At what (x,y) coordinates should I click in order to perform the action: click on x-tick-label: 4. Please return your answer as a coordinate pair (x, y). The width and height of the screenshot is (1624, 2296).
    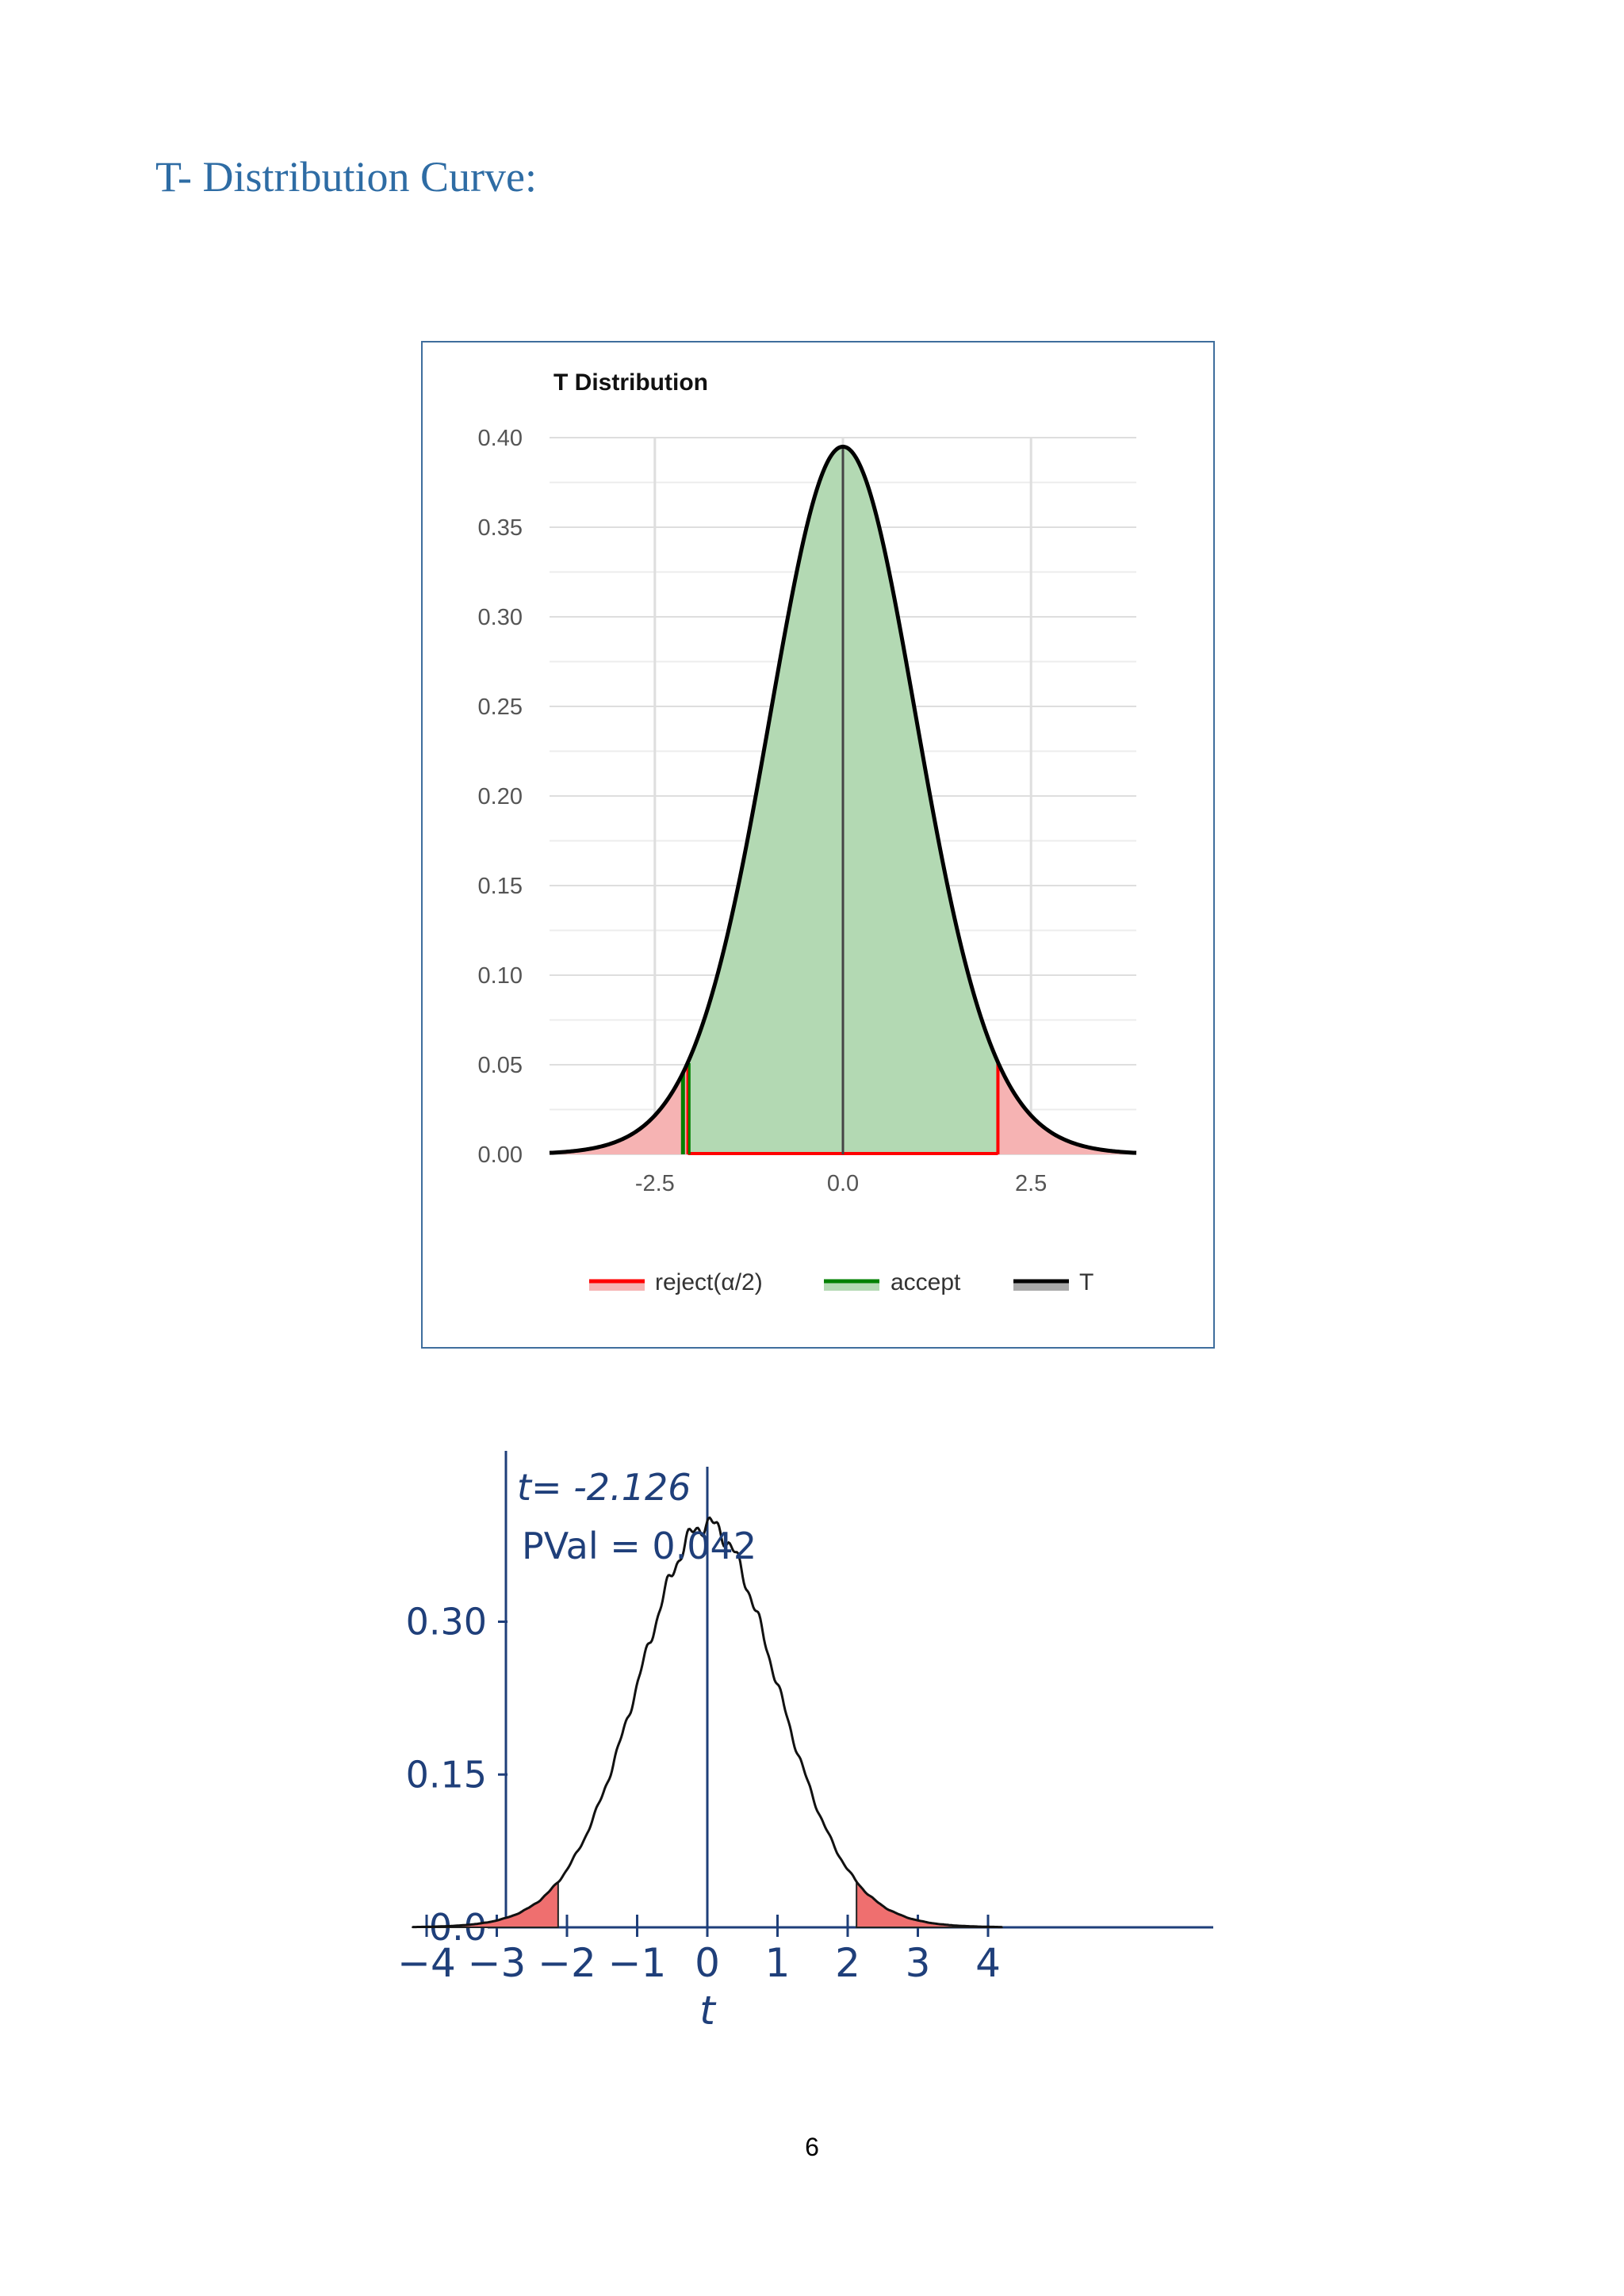
    Looking at the image, I should click on (988, 1963).